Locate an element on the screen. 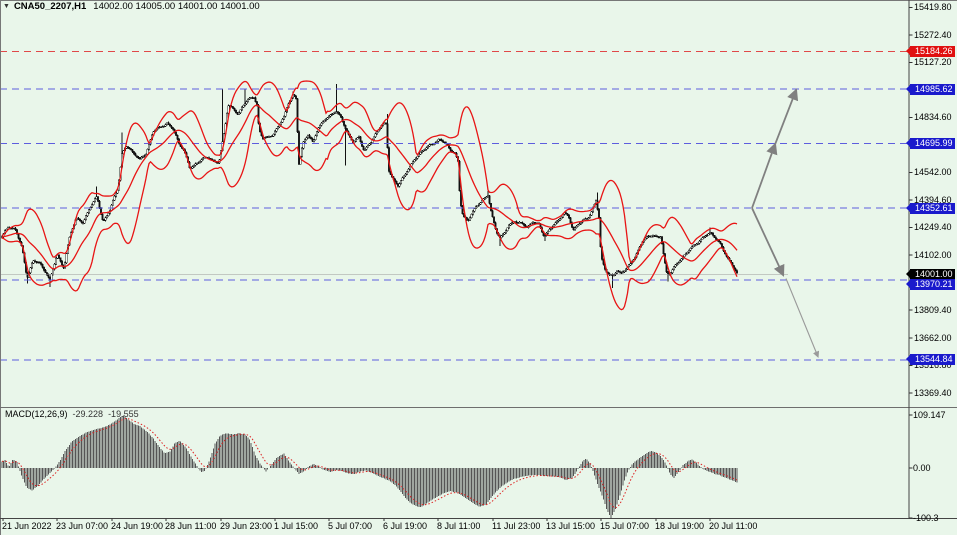 The width and height of the screenshot is (957, 535). time-tick-label: 21 Jun 2022 is located at coordinates (27, 526).